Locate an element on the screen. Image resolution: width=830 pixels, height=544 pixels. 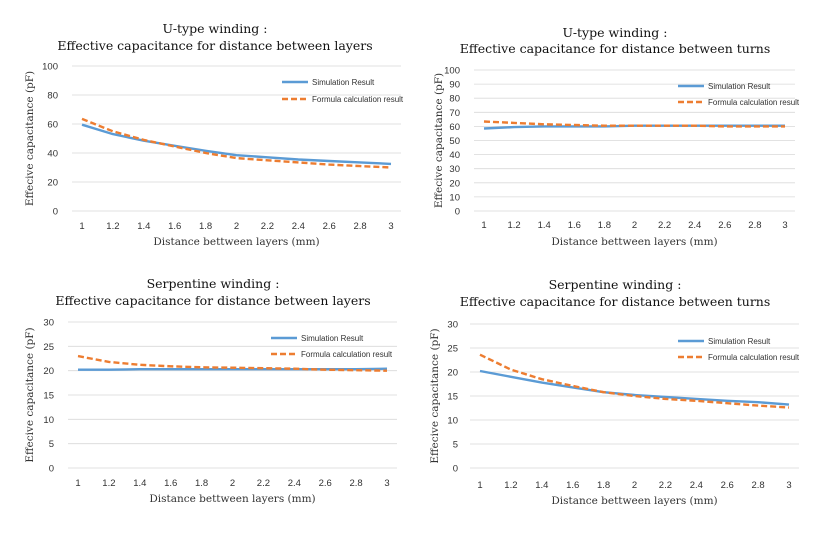
y-tick-label: 90 is located at coordinates (454, 85).